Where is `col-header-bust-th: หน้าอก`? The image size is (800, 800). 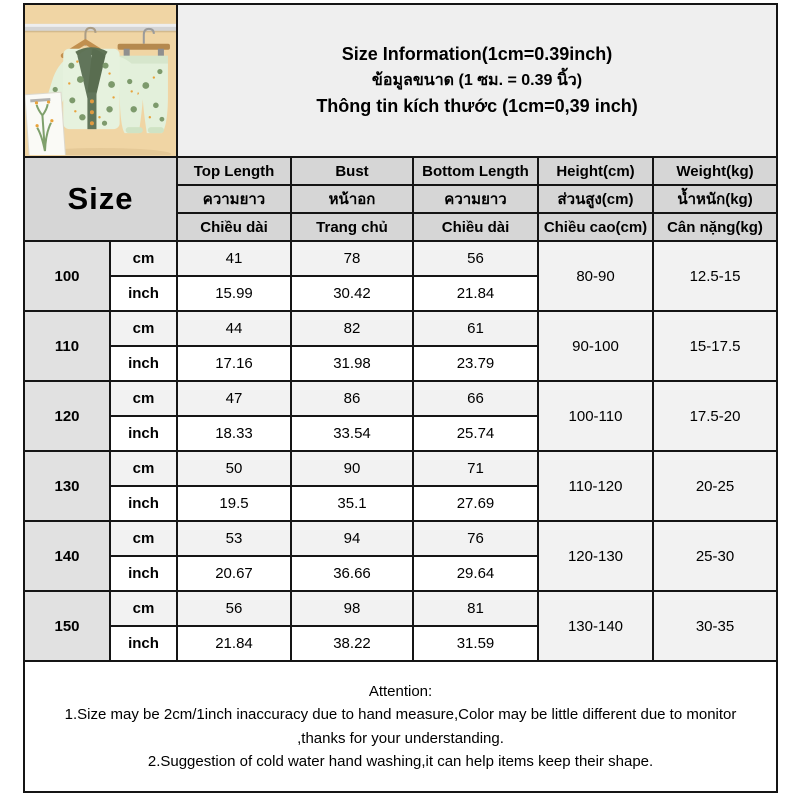
col-header-bust-th: หน้าอก is located at coordinates (352, 199).